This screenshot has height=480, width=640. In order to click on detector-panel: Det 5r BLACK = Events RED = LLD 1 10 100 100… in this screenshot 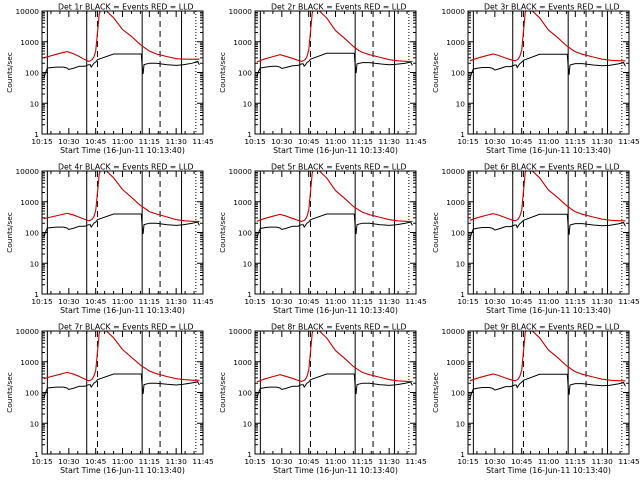, I will do `click(322, 239)`.